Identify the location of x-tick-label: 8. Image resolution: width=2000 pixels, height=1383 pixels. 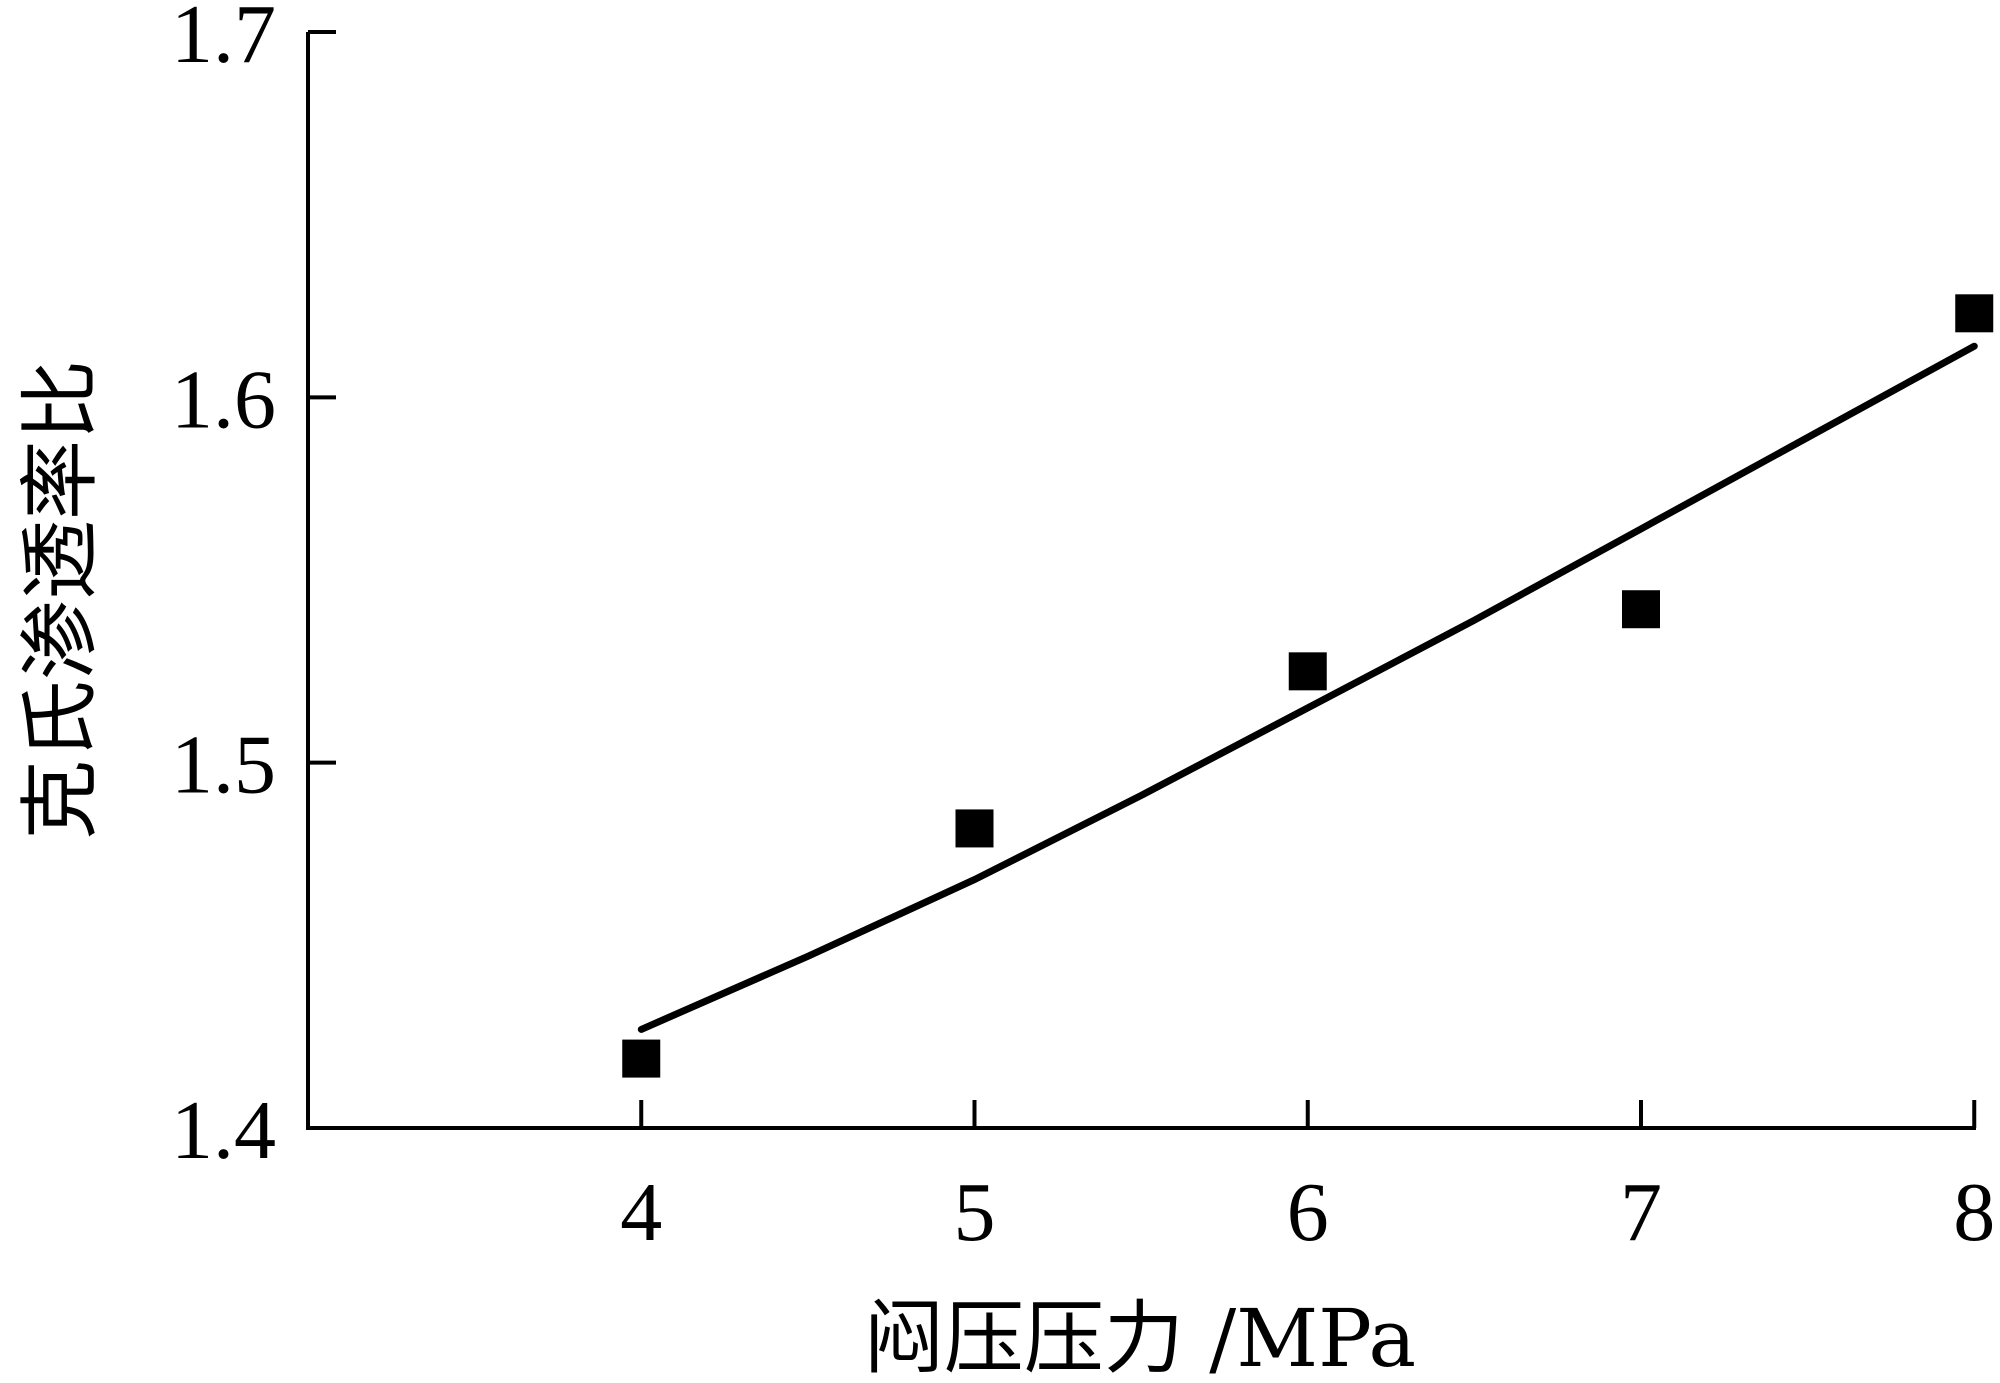
(1974, 1212).